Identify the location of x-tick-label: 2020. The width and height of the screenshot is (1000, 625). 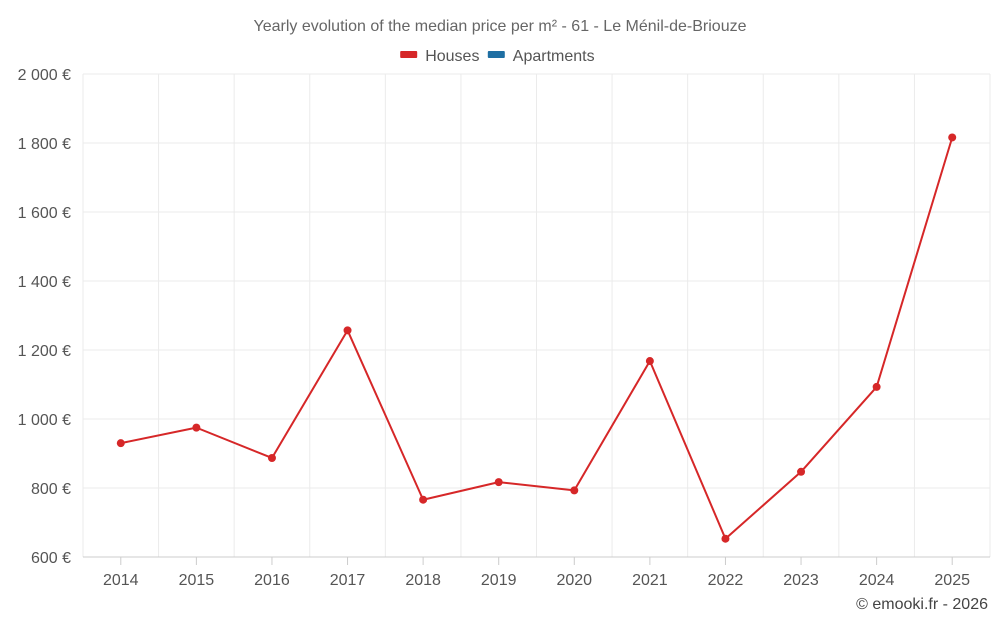
(574, 580).